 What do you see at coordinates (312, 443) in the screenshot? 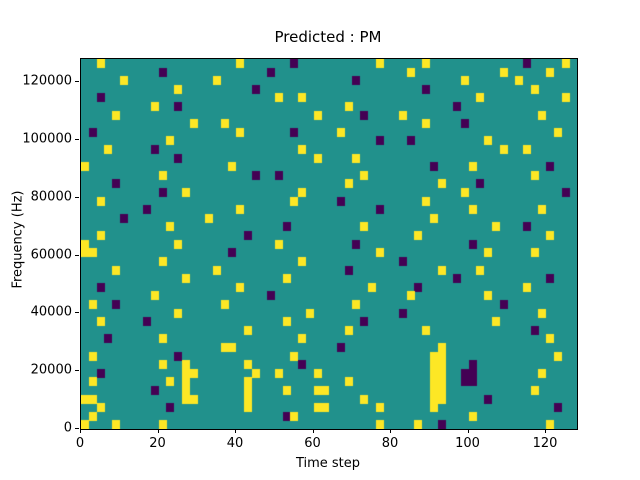
I see `x-tick-label: 60` at bounding box center [312, 443].